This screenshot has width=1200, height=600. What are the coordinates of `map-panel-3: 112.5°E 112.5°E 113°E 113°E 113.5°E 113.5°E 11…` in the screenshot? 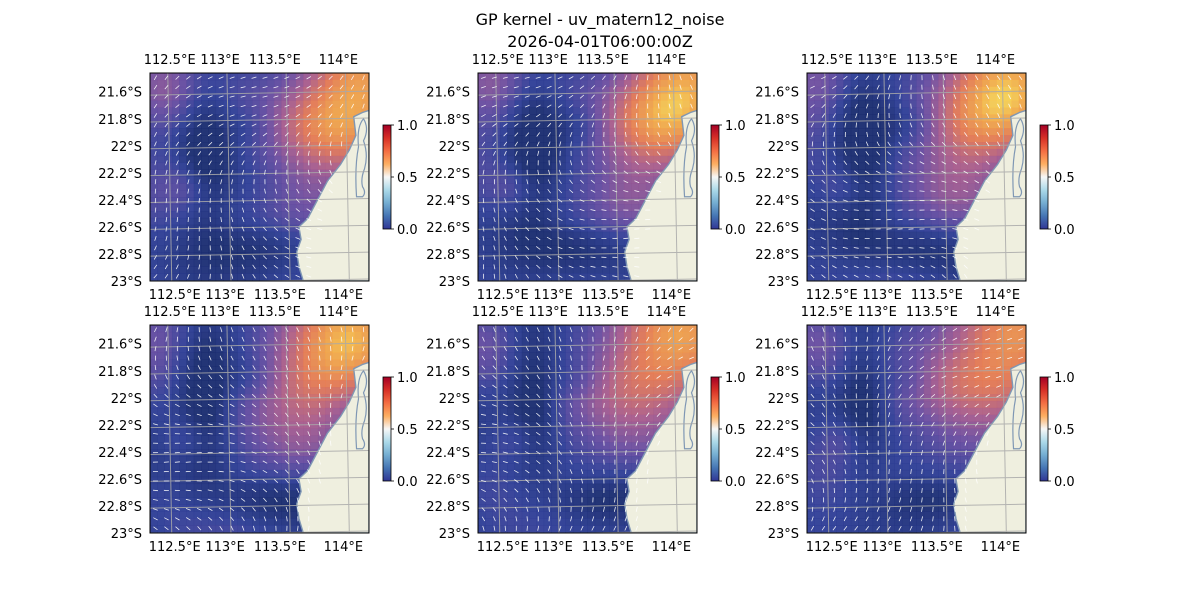 It's located at (914, 178).